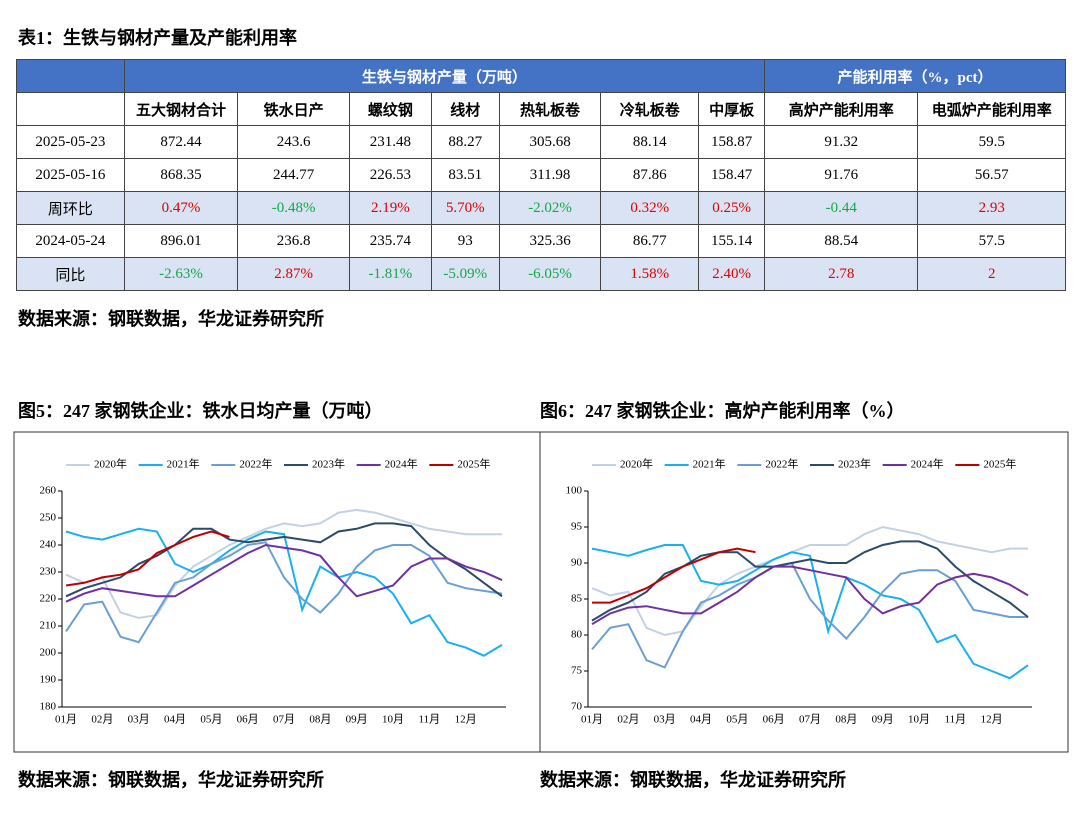  I want to click on table-cell: 2.19%, so click(390, 208).